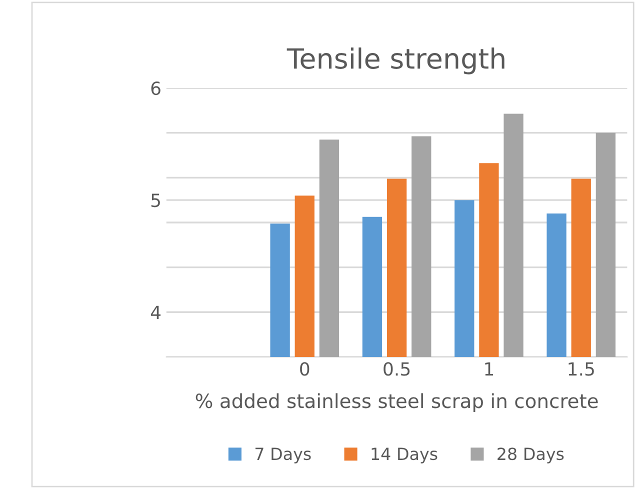  What do you see at coordinates (395, 60) in the screenshot?
I see `chart-title: Tensile strength` at bounding box center [395, 60].